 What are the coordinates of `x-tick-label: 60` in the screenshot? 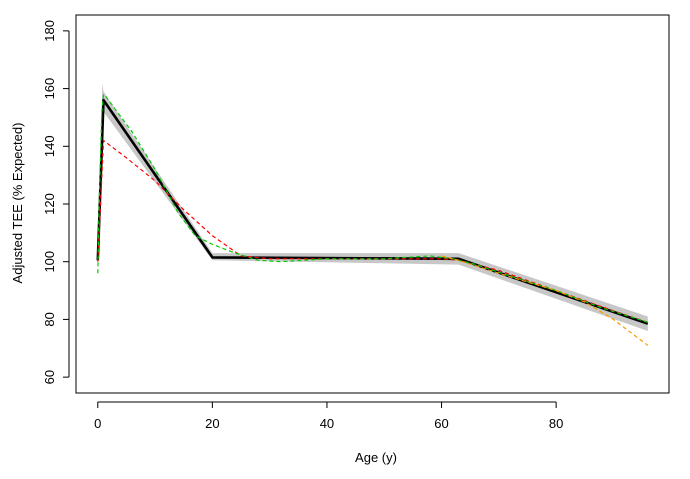 It's located at (441, 423).